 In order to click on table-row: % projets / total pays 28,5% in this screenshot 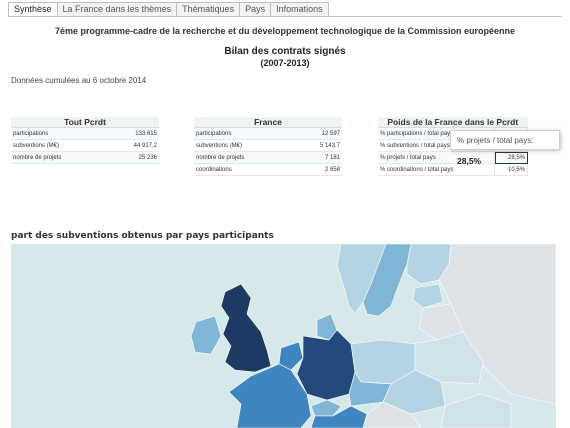, I will do `click(453, 157)`.